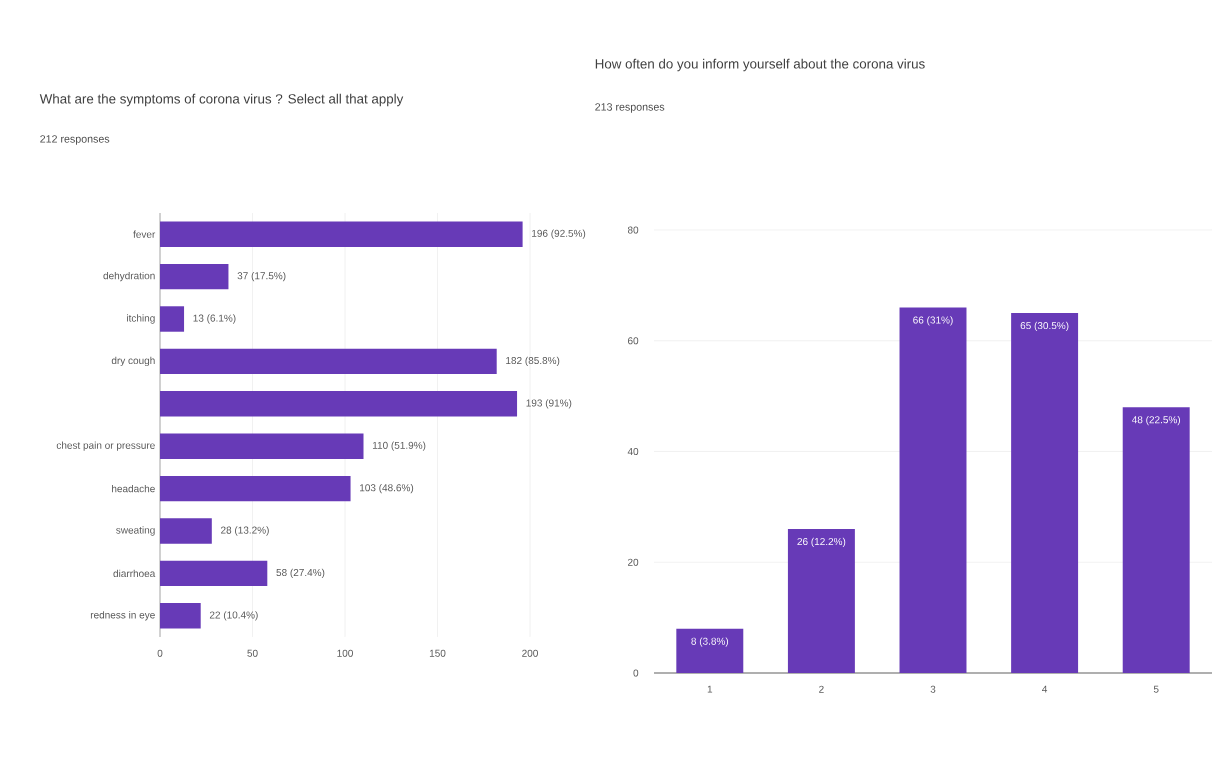  Describe the element at coordinates (633, 451) in the screenshot. I see `y-tick-label: 40` at that location.